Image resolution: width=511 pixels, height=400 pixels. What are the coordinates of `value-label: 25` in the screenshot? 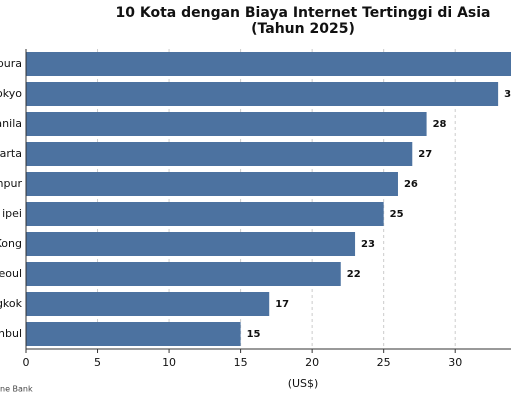 It's located at (397, 214).